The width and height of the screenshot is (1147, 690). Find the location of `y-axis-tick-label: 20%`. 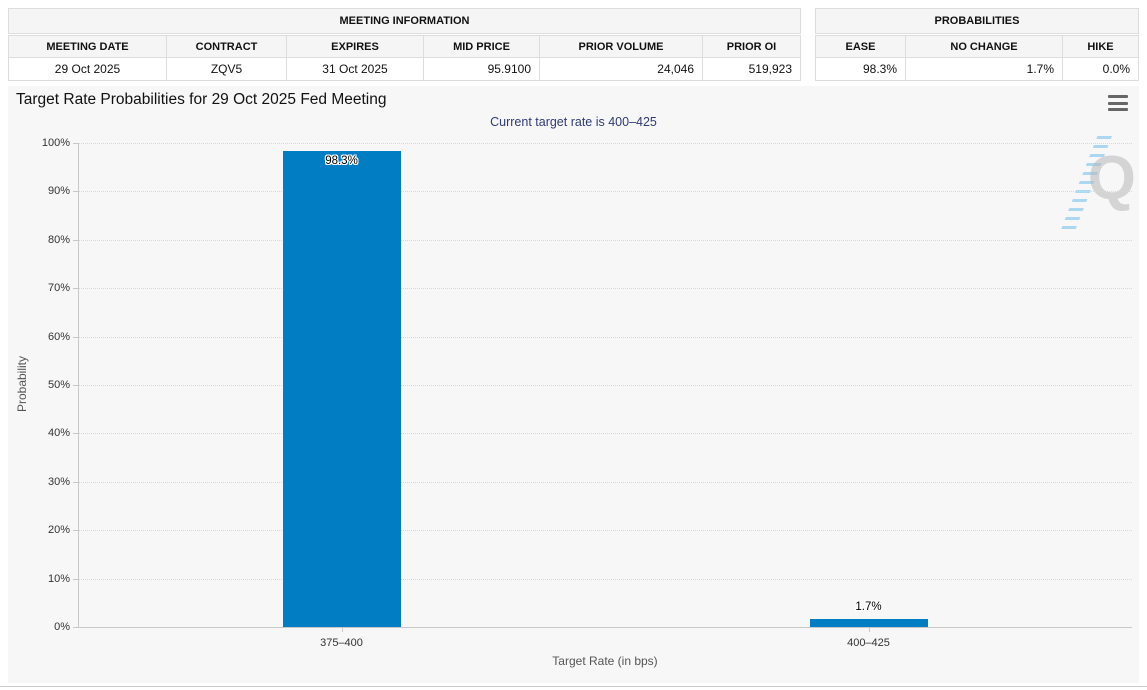

y-axis-tick-label: 20% is located at coordinates (58, 530).